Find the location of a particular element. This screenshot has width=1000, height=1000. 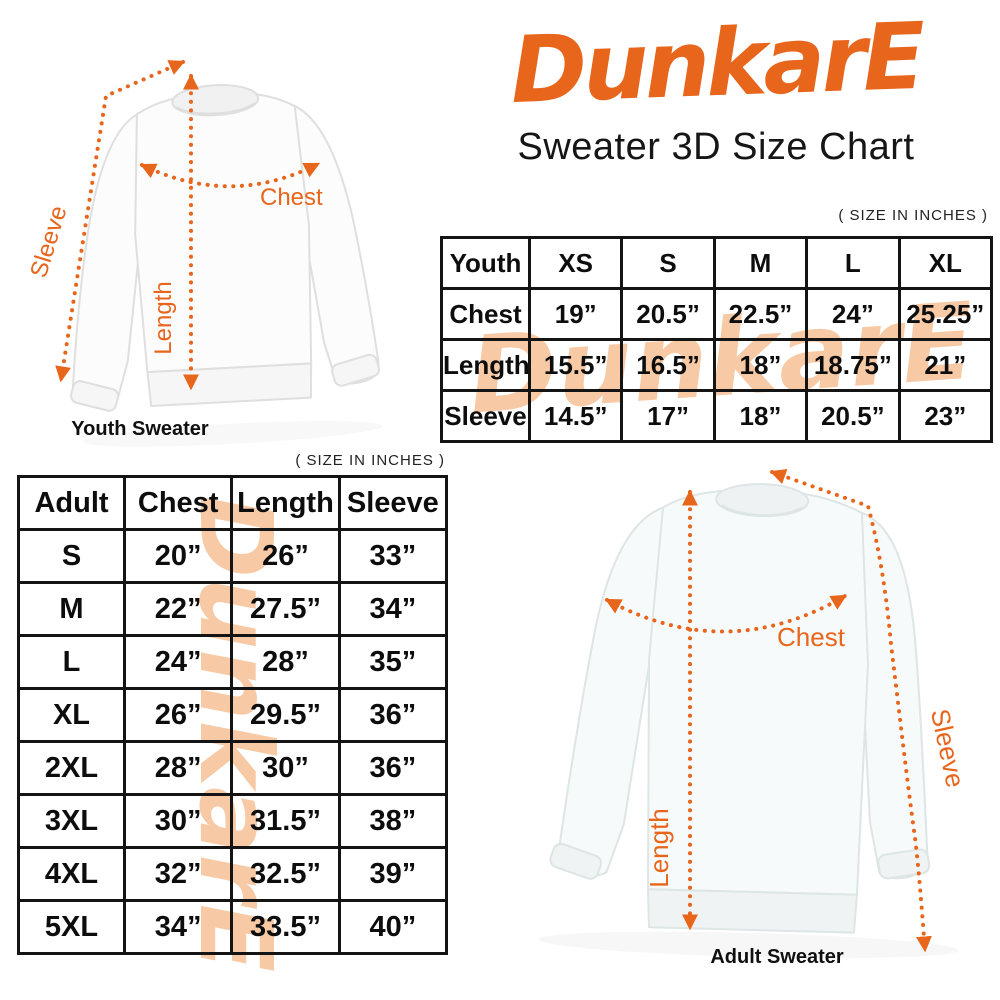

header-row: Youth XS S M L XL is located at coordinates (717, 263).